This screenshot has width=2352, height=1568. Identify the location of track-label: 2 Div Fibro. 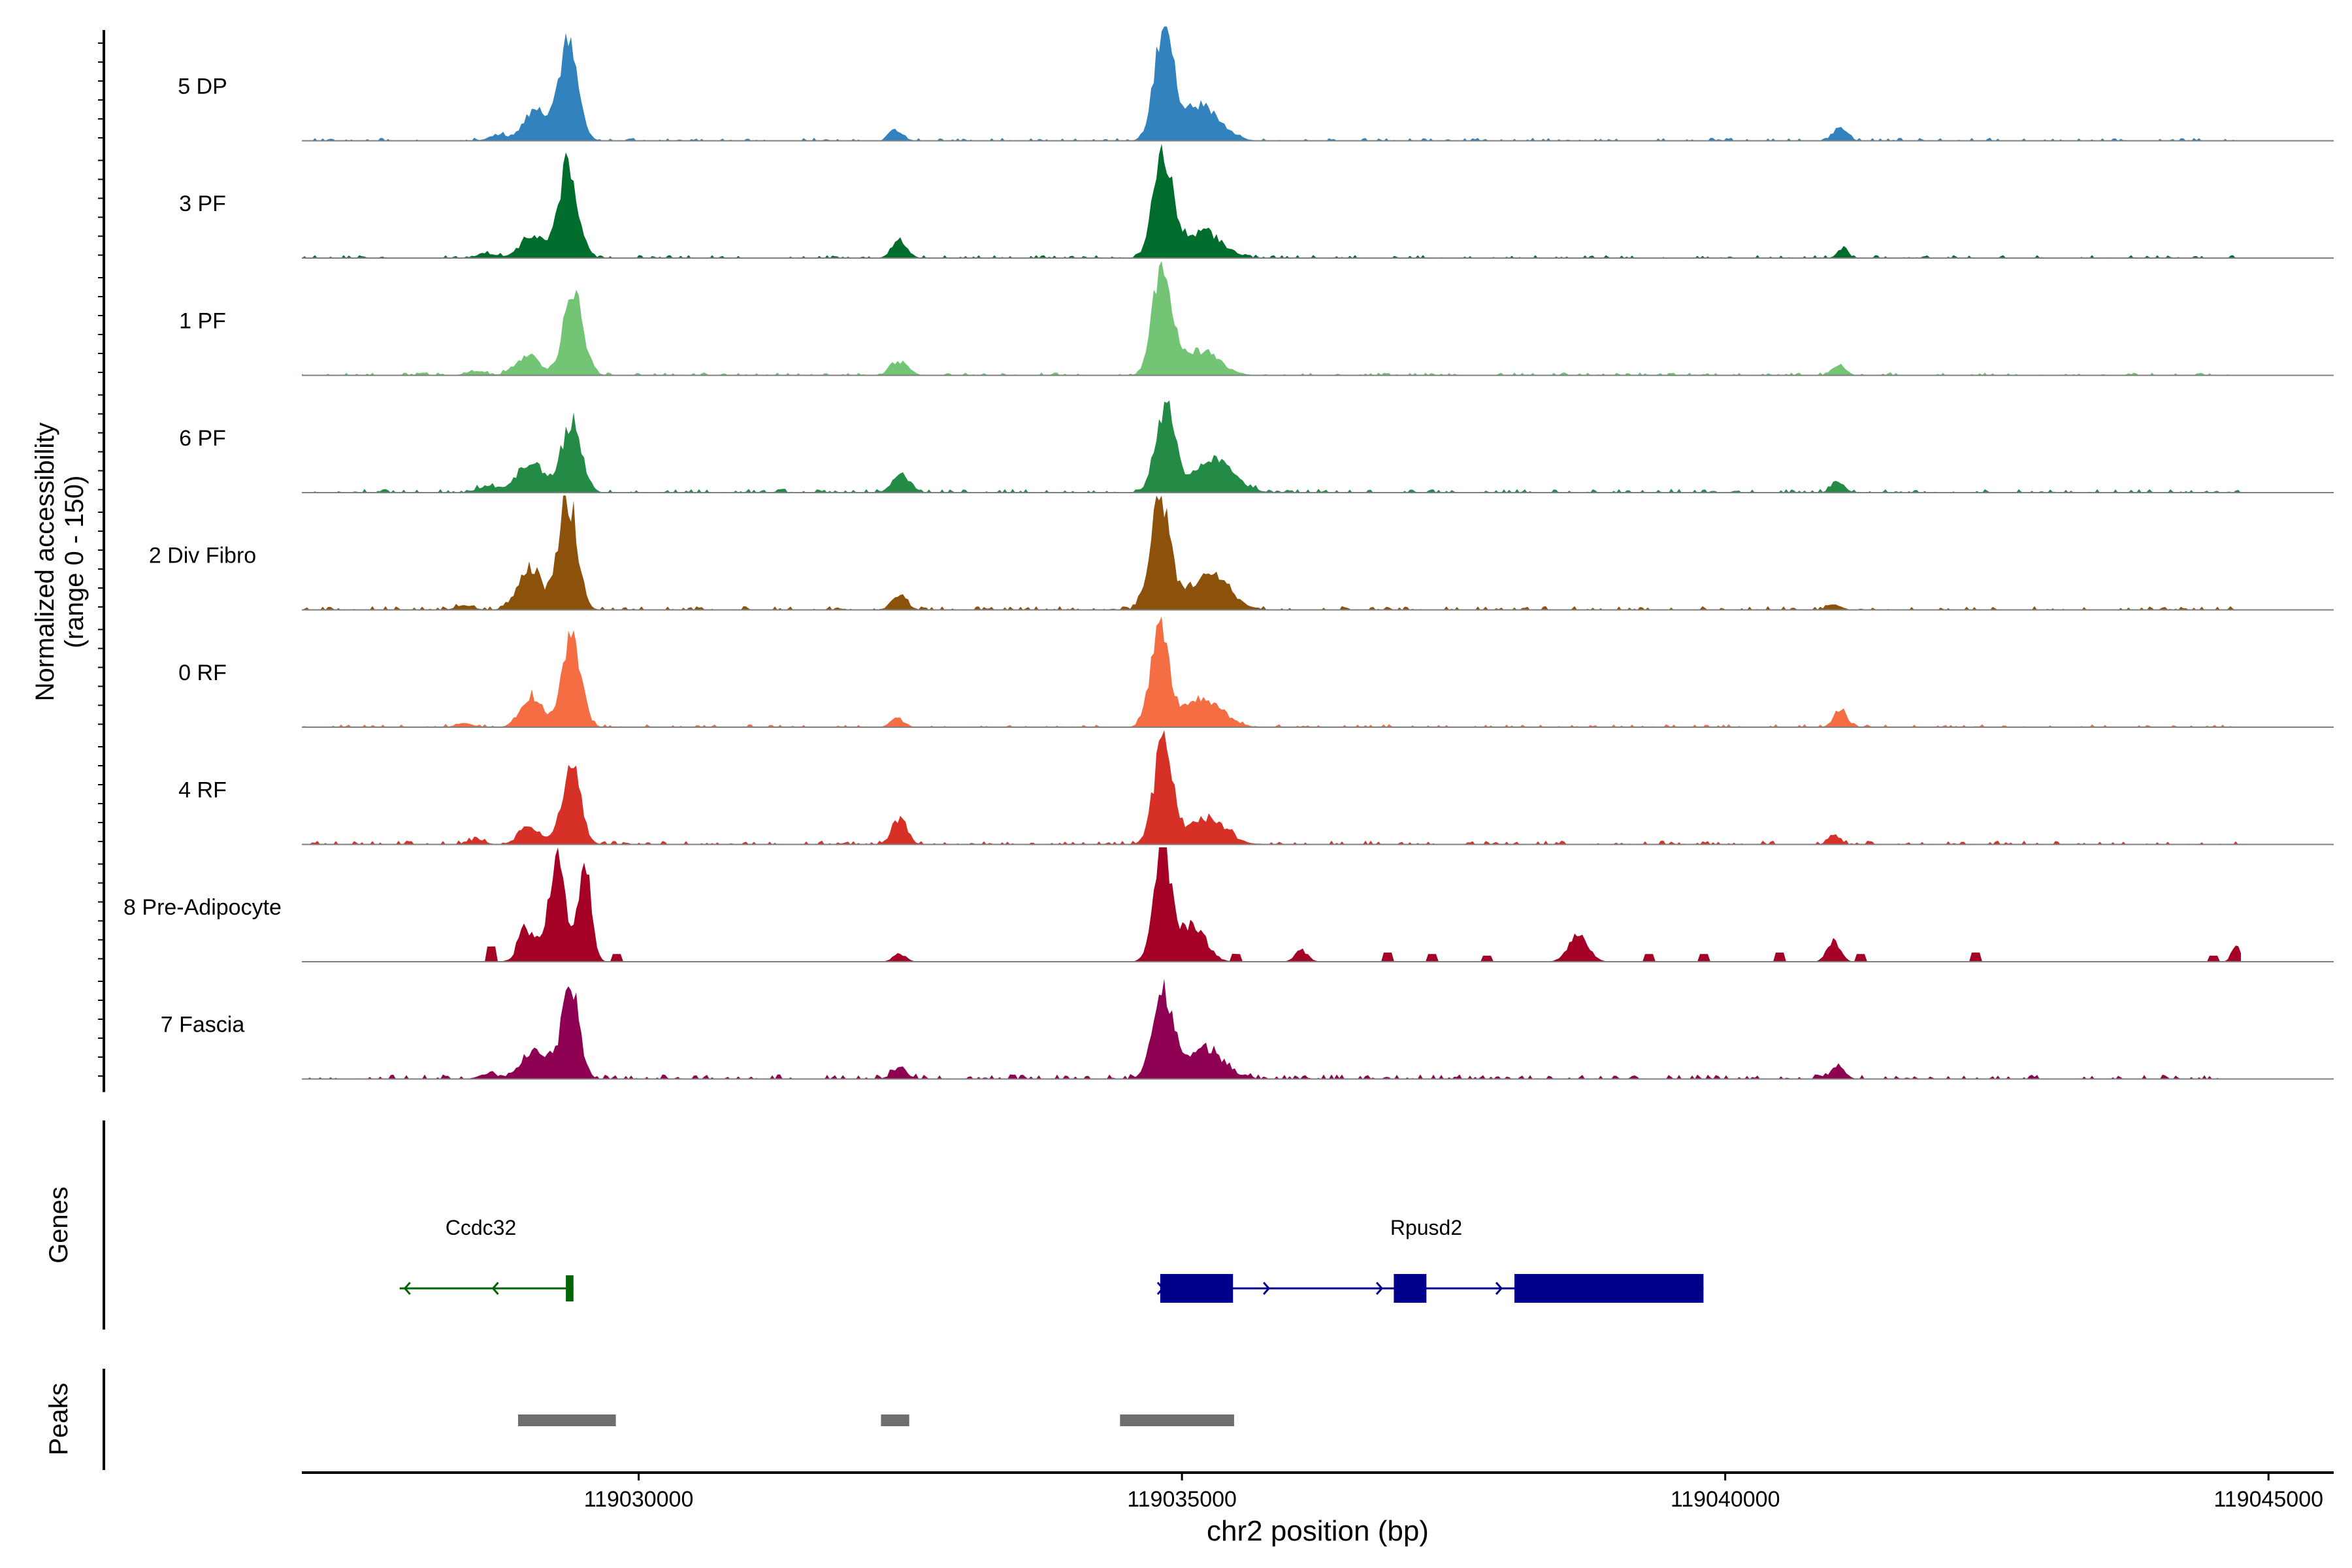
(202, 556).